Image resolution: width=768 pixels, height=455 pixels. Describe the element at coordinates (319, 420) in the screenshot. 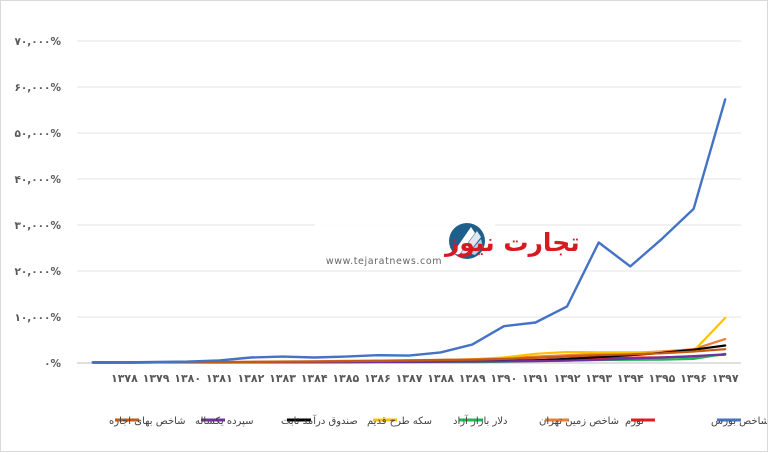

I see `legend-label: صندوق درآمد ثابت` at that location.